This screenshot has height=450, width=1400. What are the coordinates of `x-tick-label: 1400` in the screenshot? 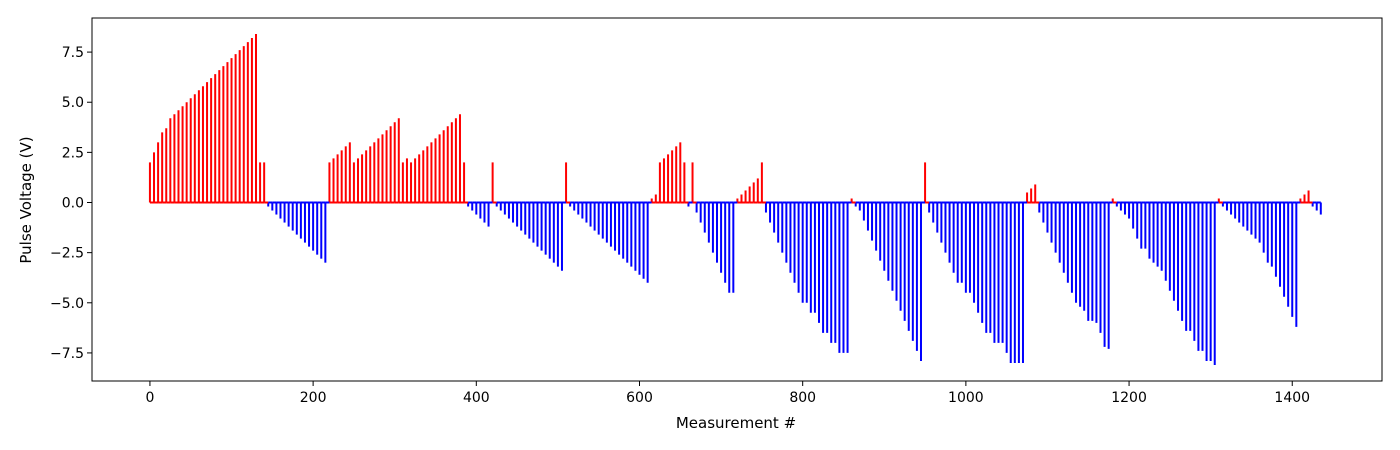 It's located at (1292, 398).